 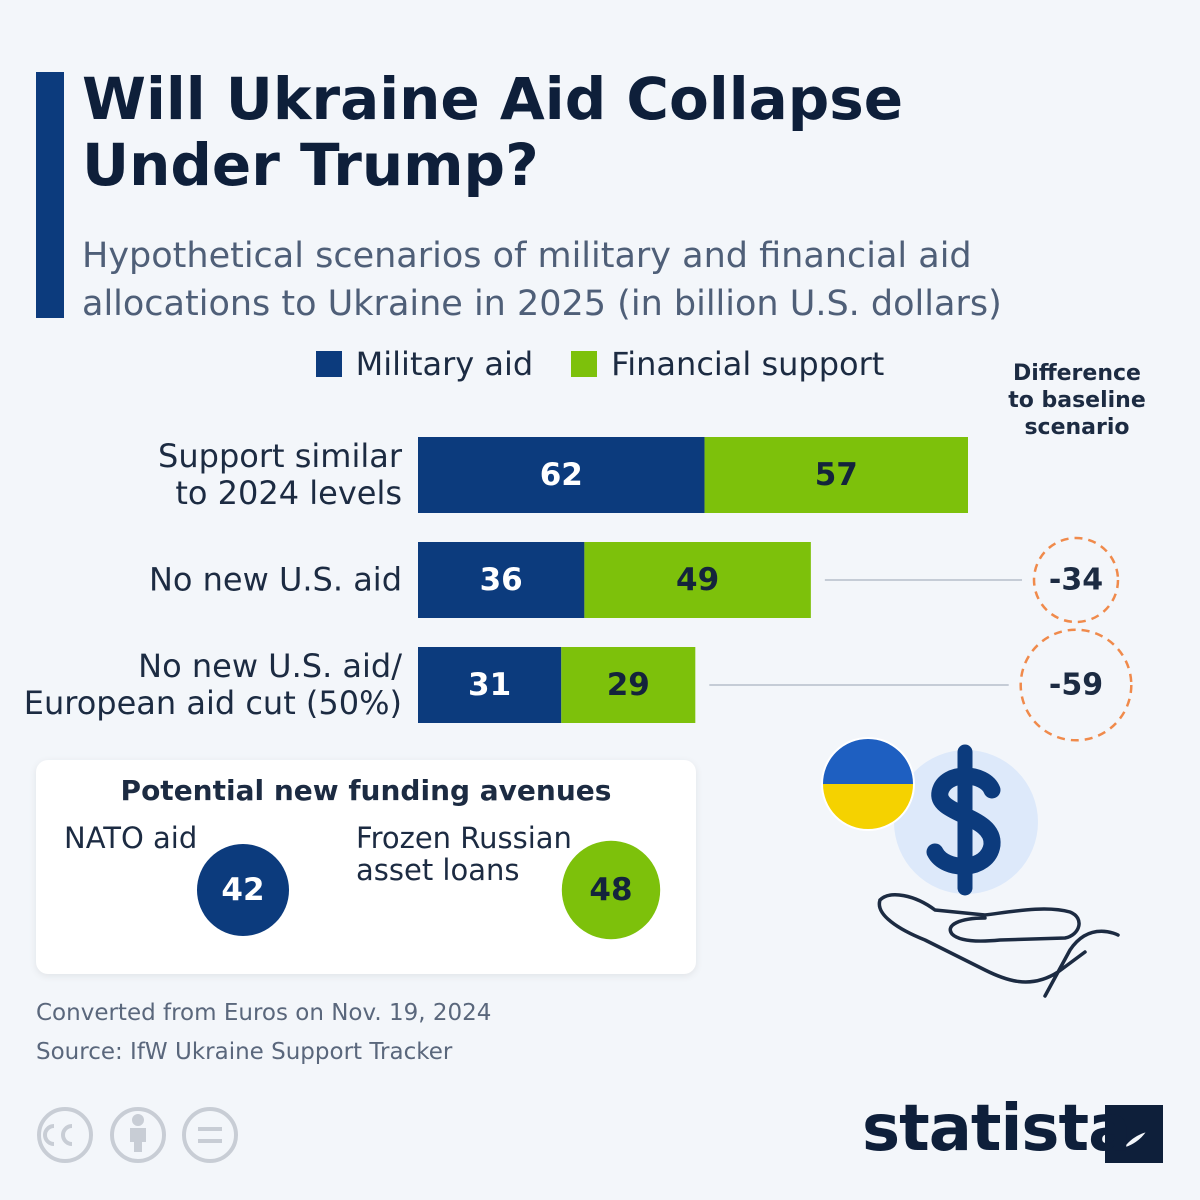 What do you see at coordinates (366, 790) in the screenshot?
I see `funding-title: Potential new funding avenues` at bounding box center [366, 790].